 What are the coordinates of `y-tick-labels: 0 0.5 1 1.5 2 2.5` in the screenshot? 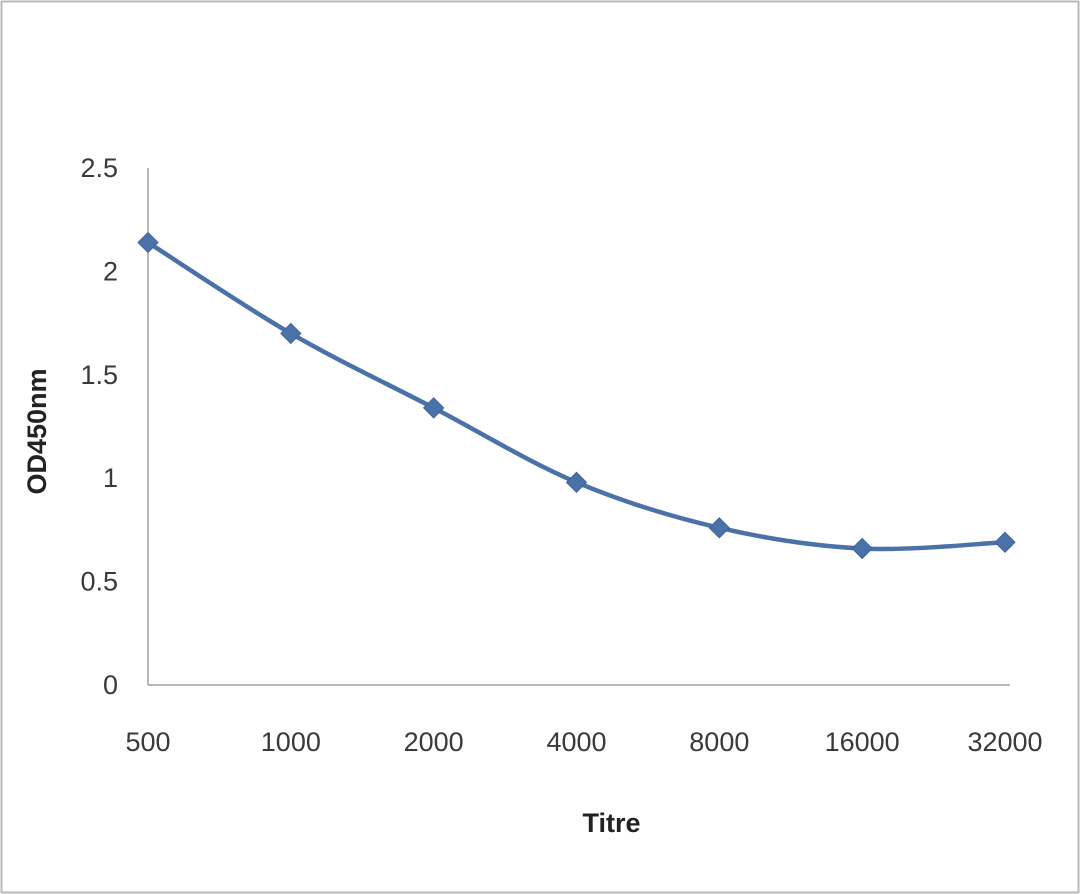 It's located at (99, 426).